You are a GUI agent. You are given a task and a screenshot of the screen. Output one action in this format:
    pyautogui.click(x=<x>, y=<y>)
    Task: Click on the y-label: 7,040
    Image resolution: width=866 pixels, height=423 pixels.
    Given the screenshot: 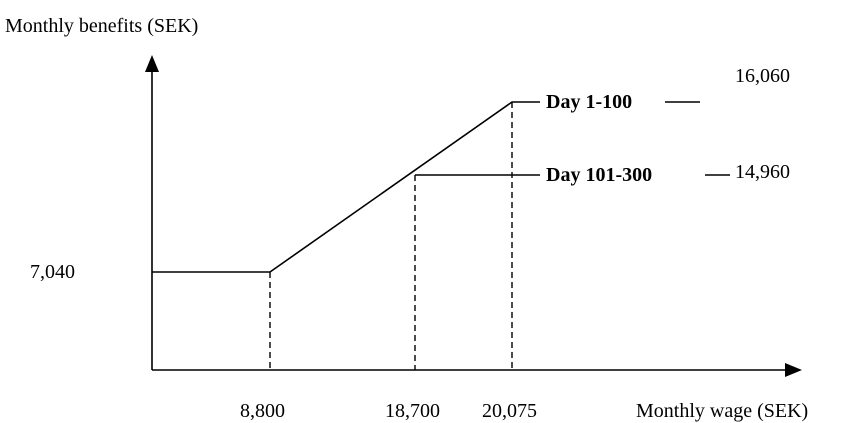 What is the action you would take?
    pyautogui.click(x=52, y=272)
    